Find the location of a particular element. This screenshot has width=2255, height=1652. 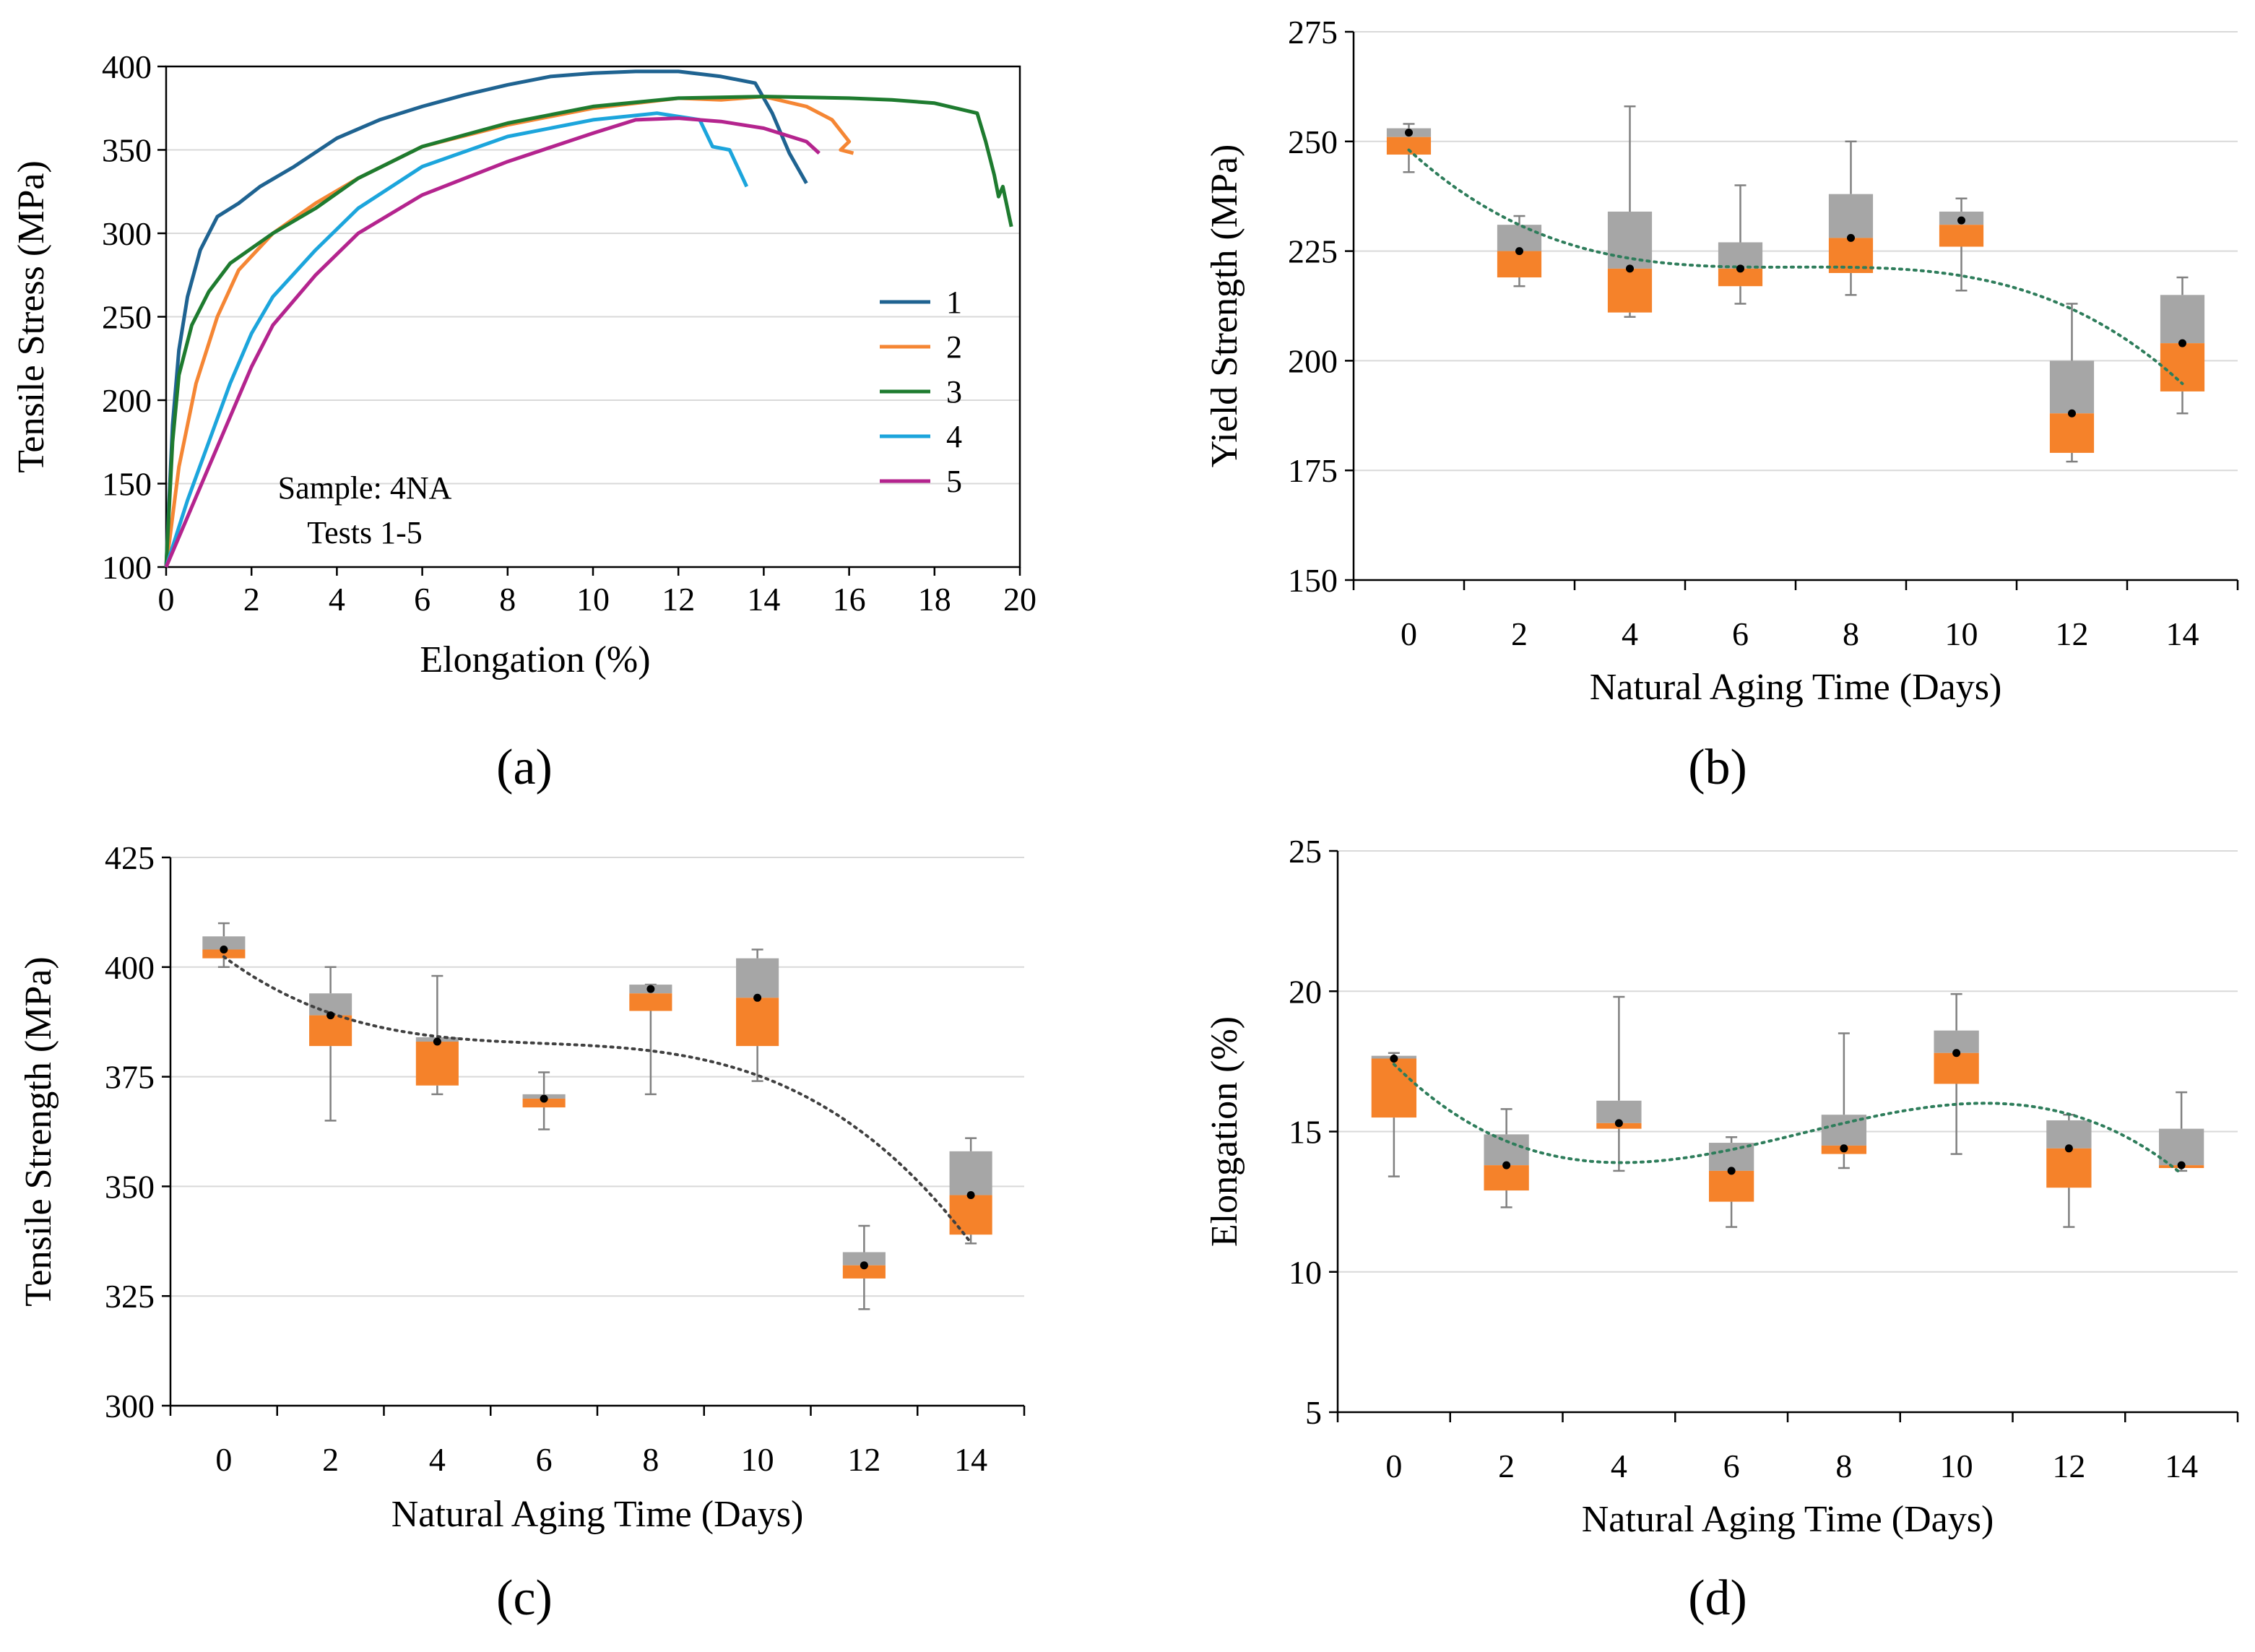

x-tick-label: 20 is located at coordinates (1019, 599).